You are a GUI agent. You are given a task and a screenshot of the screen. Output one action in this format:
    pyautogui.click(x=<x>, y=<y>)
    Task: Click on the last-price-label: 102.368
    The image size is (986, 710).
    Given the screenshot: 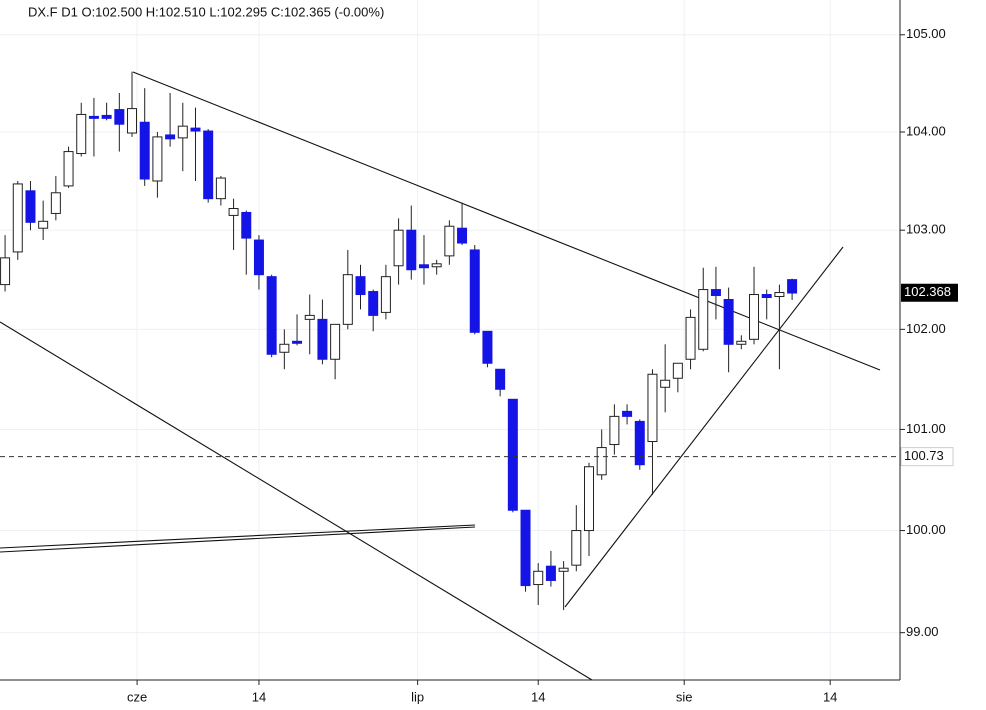 What is the action you would take?
    pyautogui.click(x=927, y=291)
    